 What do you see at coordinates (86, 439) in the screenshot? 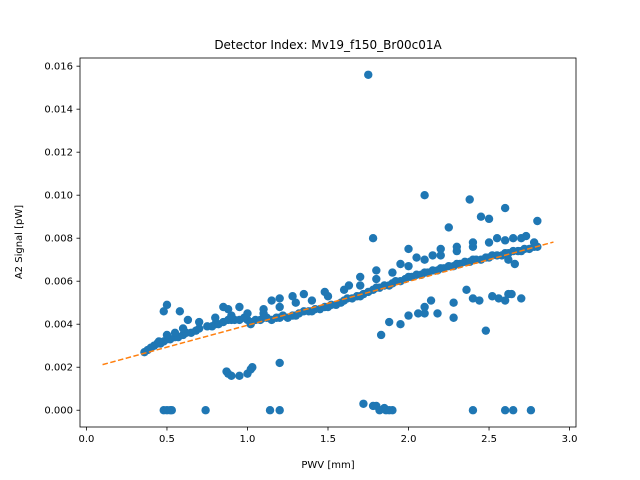
I see `x-tick-label: 0.0` at bounding box center [86, 439].